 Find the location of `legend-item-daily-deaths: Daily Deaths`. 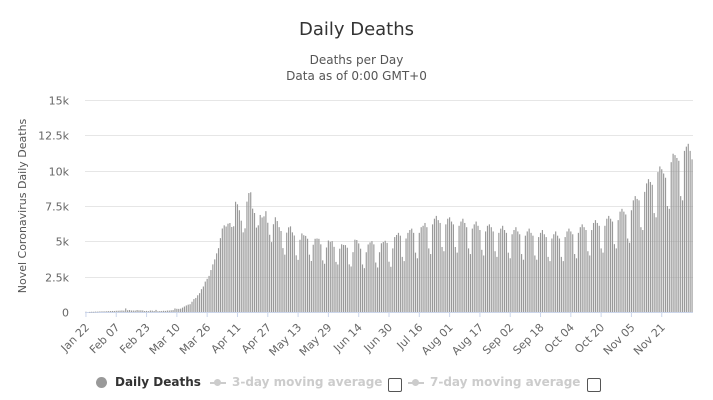

legend-item-daily-deaths: Daily Deaths is located at coordinates (148, 382).